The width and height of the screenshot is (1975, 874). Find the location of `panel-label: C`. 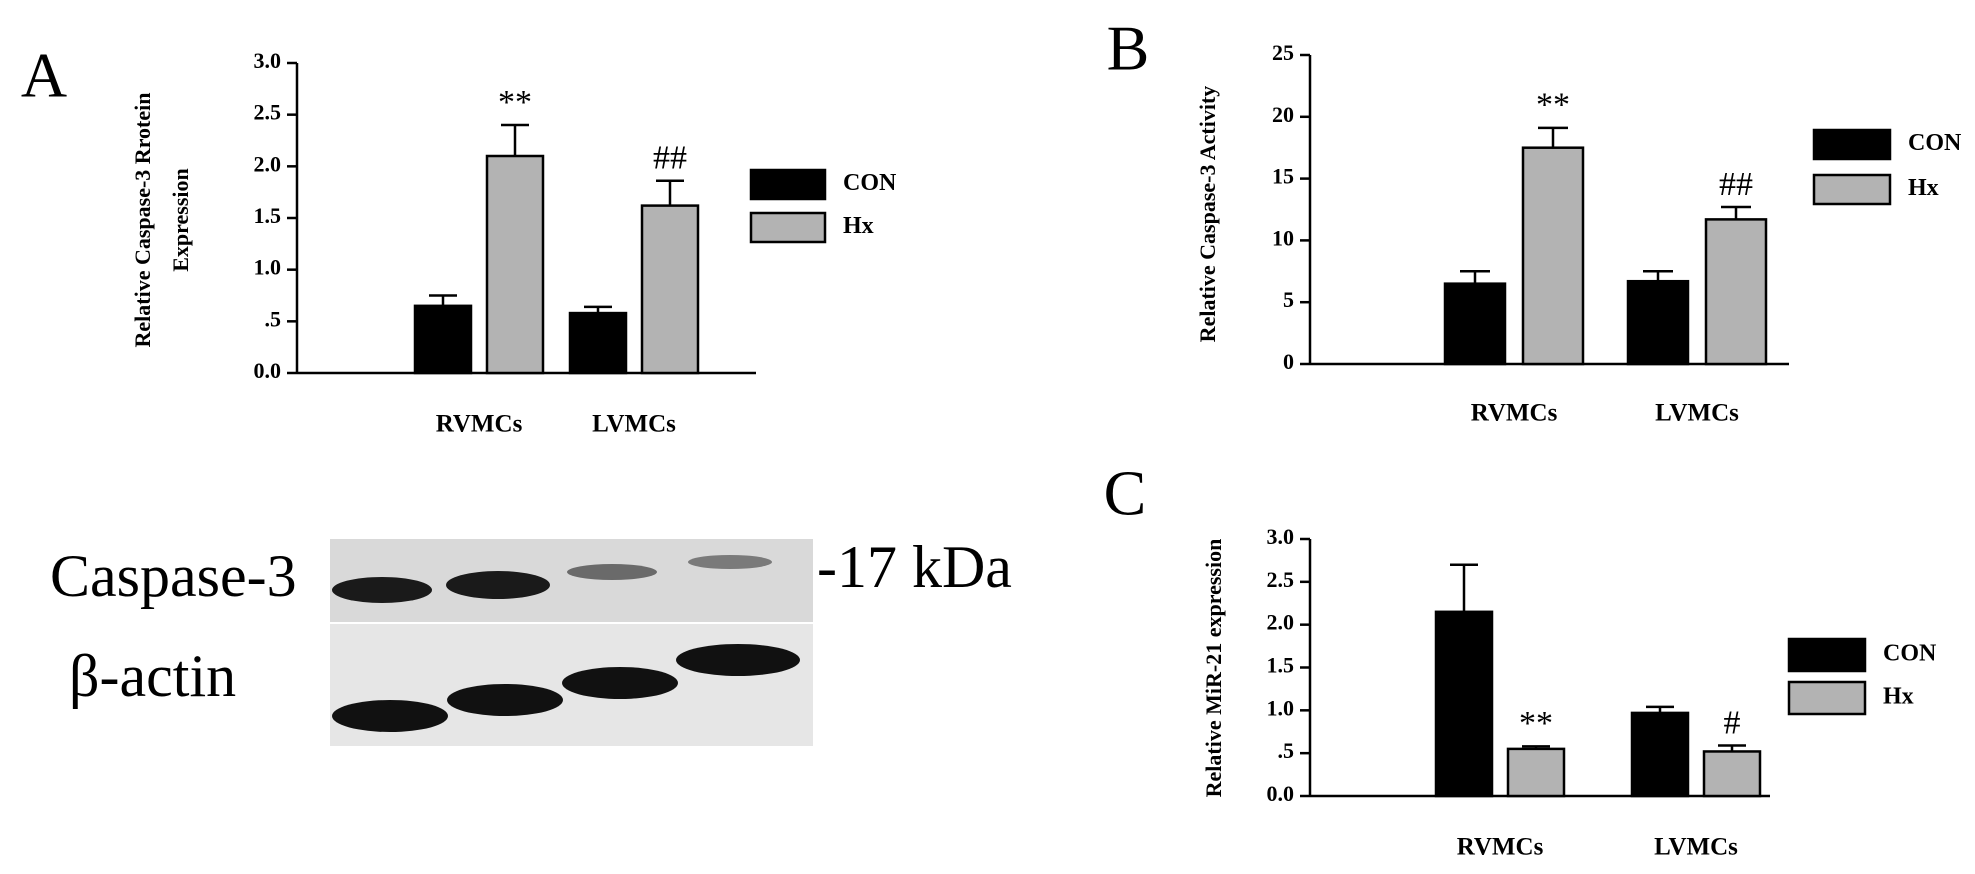

panel-label: C is located at coordinates (1125, 493).